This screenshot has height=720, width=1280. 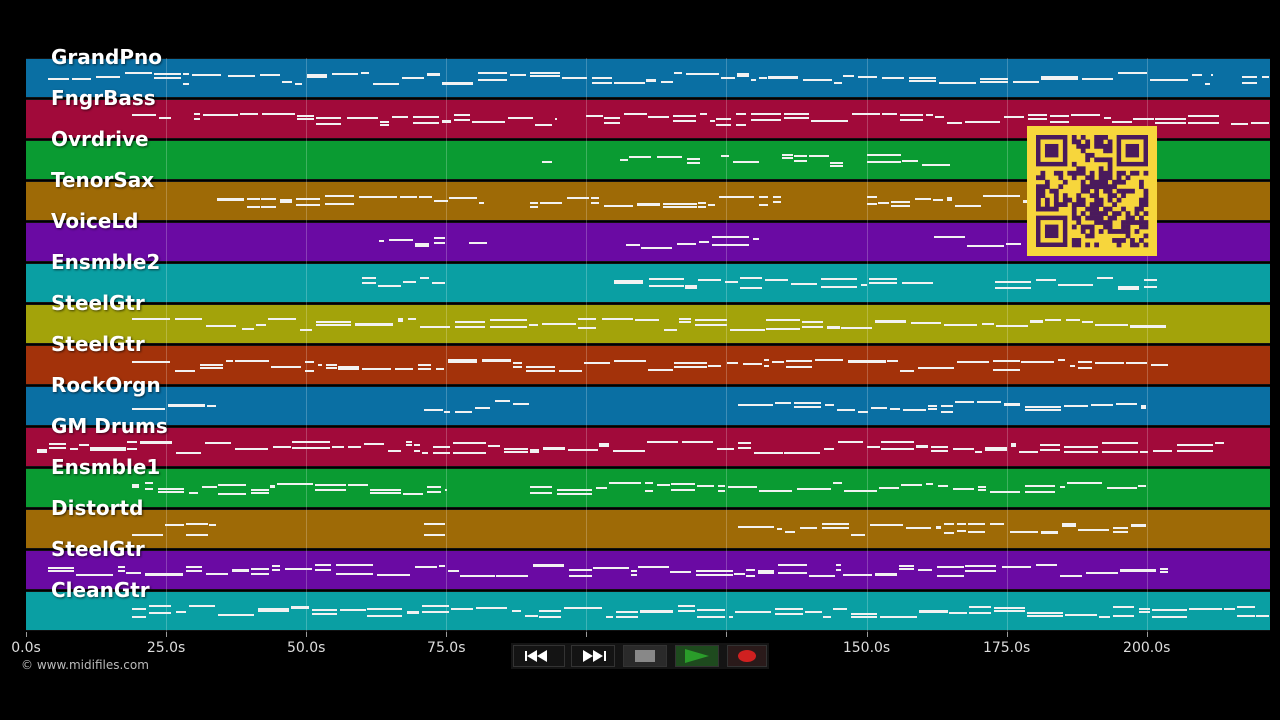 I want to click on stop-button, so click(x=645, y=656).